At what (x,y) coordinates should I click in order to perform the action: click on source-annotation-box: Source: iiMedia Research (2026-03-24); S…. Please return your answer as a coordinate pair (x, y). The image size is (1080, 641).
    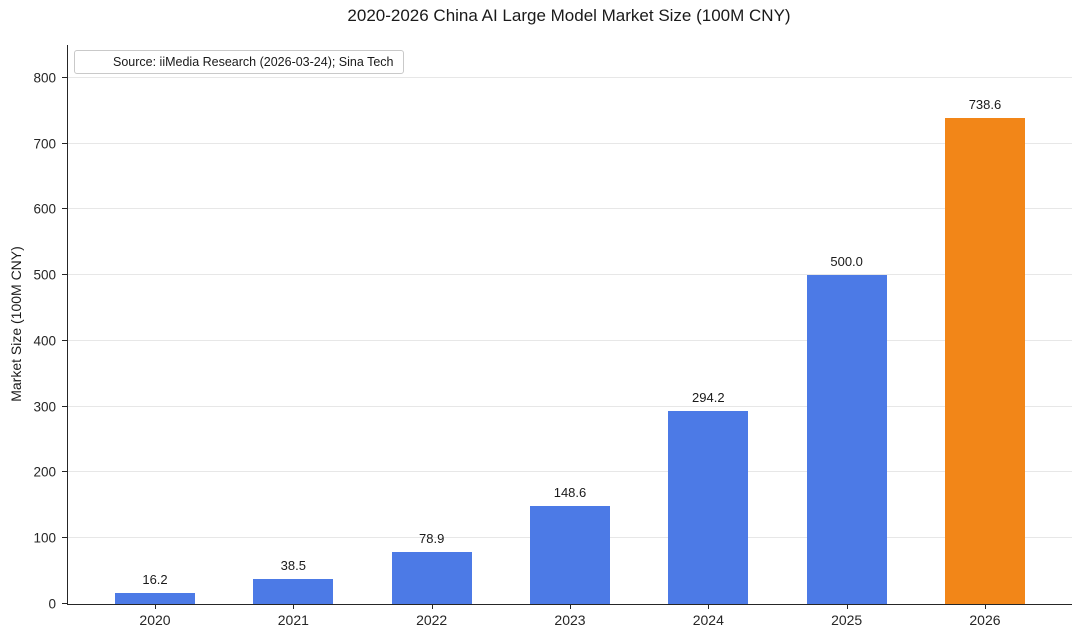
    Looking at the image, I should click on (239, 62).